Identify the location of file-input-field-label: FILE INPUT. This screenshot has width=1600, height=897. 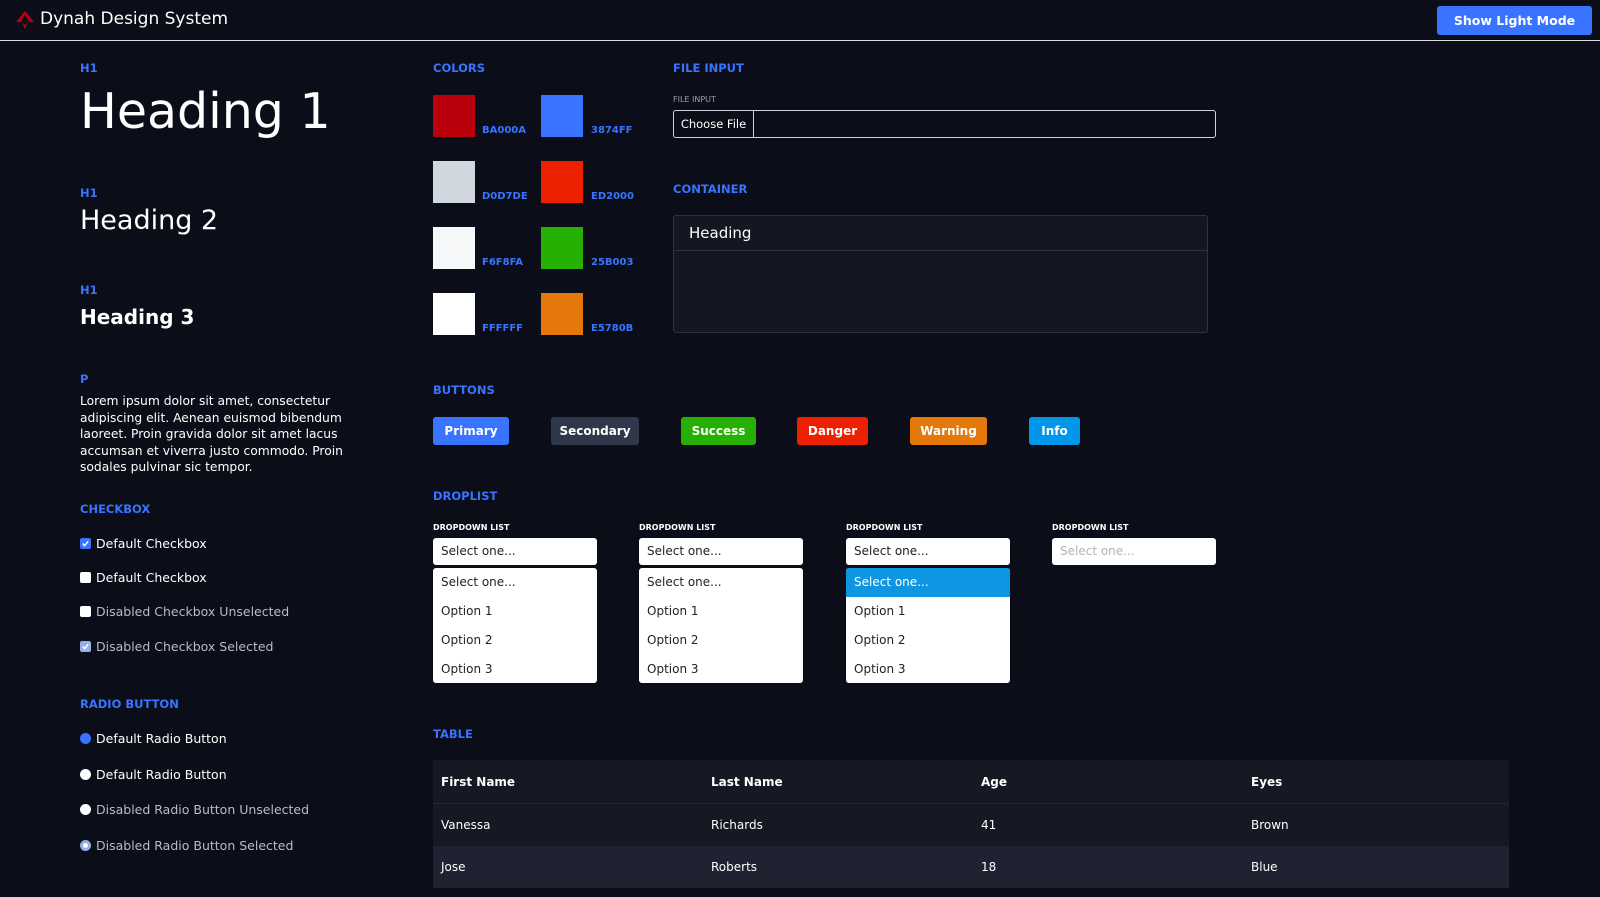
(694, 99).